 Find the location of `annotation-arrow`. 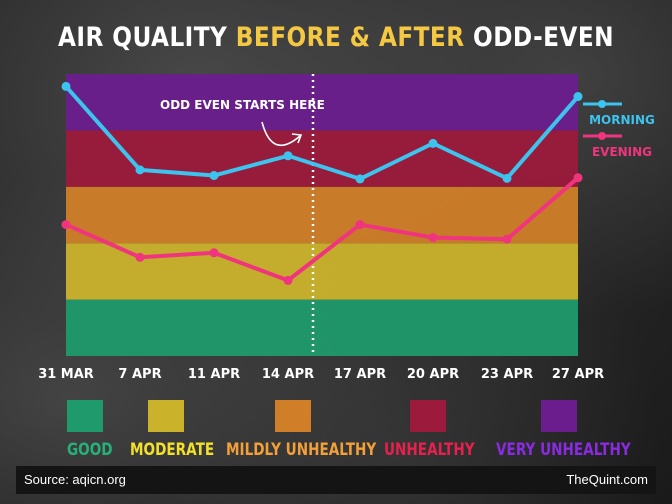

annotation-arrow is located at coordinates (281, 133).